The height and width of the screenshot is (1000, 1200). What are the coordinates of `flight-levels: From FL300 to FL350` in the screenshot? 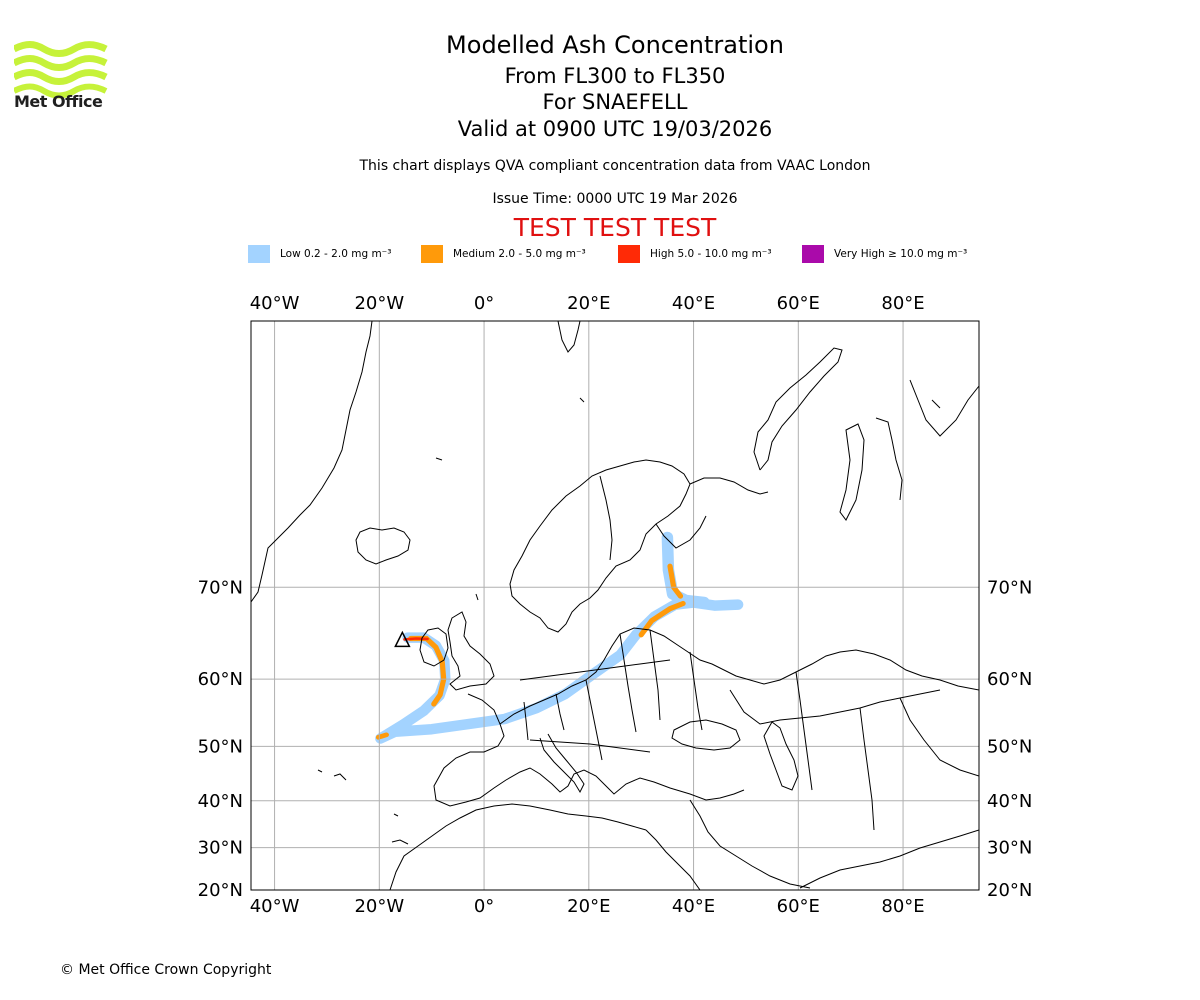 It's located at (615, 76).